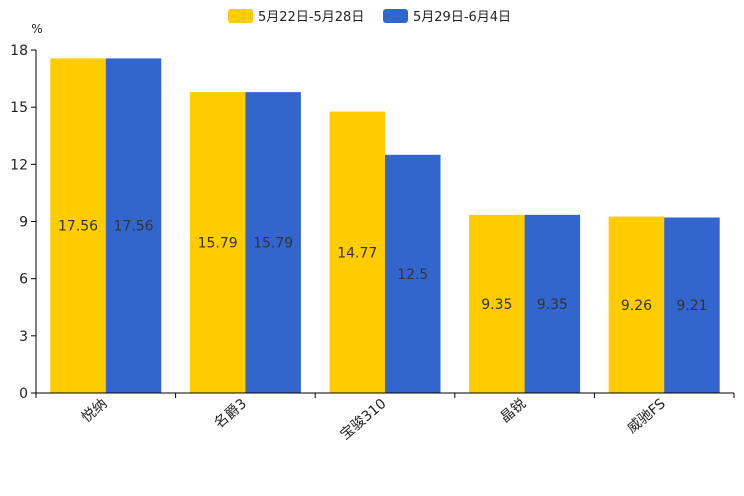 Image resolution: width=744 pixels, height=496 pixels. What do you see at coordinates (95, 411) in the screenshot?
I see `x-tick-label: 悦纳` at bounding box center [95, 411].